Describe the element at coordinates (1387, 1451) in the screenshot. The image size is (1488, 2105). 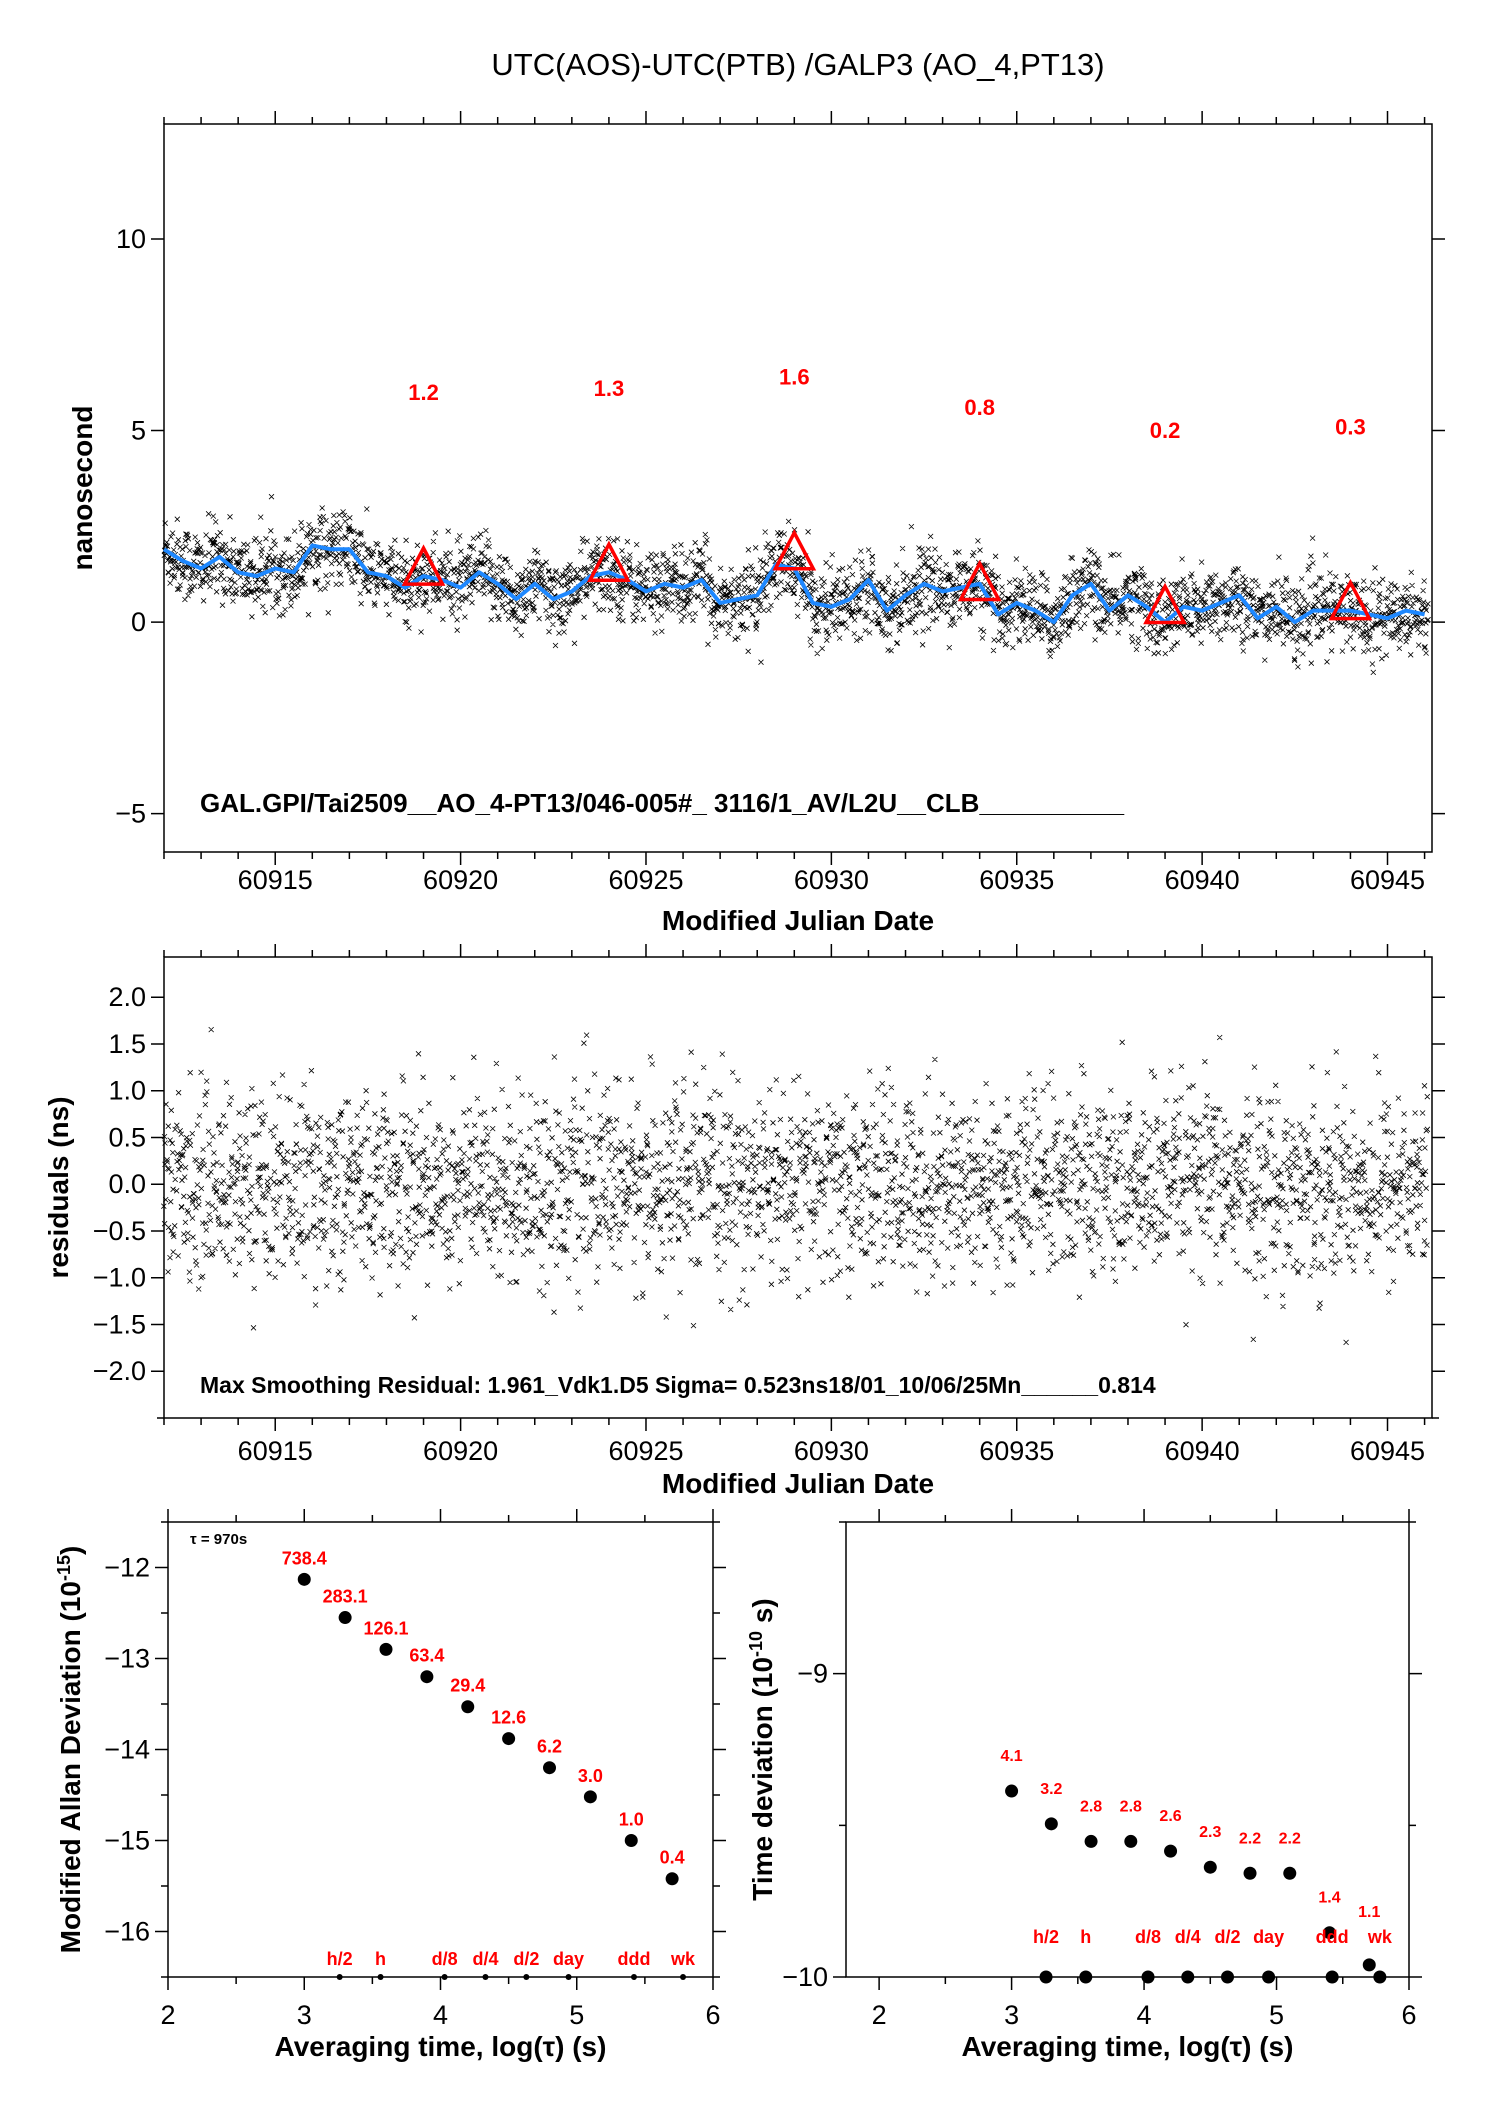
I see `x-tick-label: 60945` at that location.